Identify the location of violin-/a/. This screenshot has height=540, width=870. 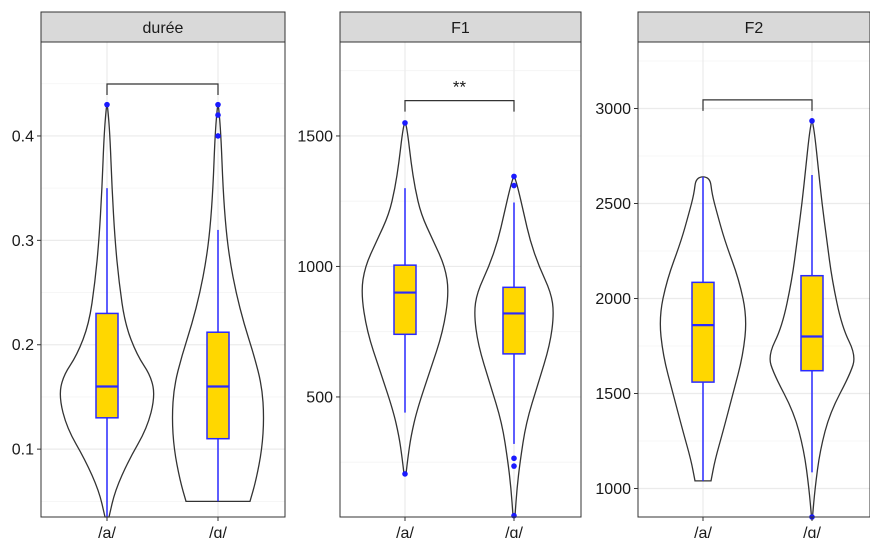
(703, 329).